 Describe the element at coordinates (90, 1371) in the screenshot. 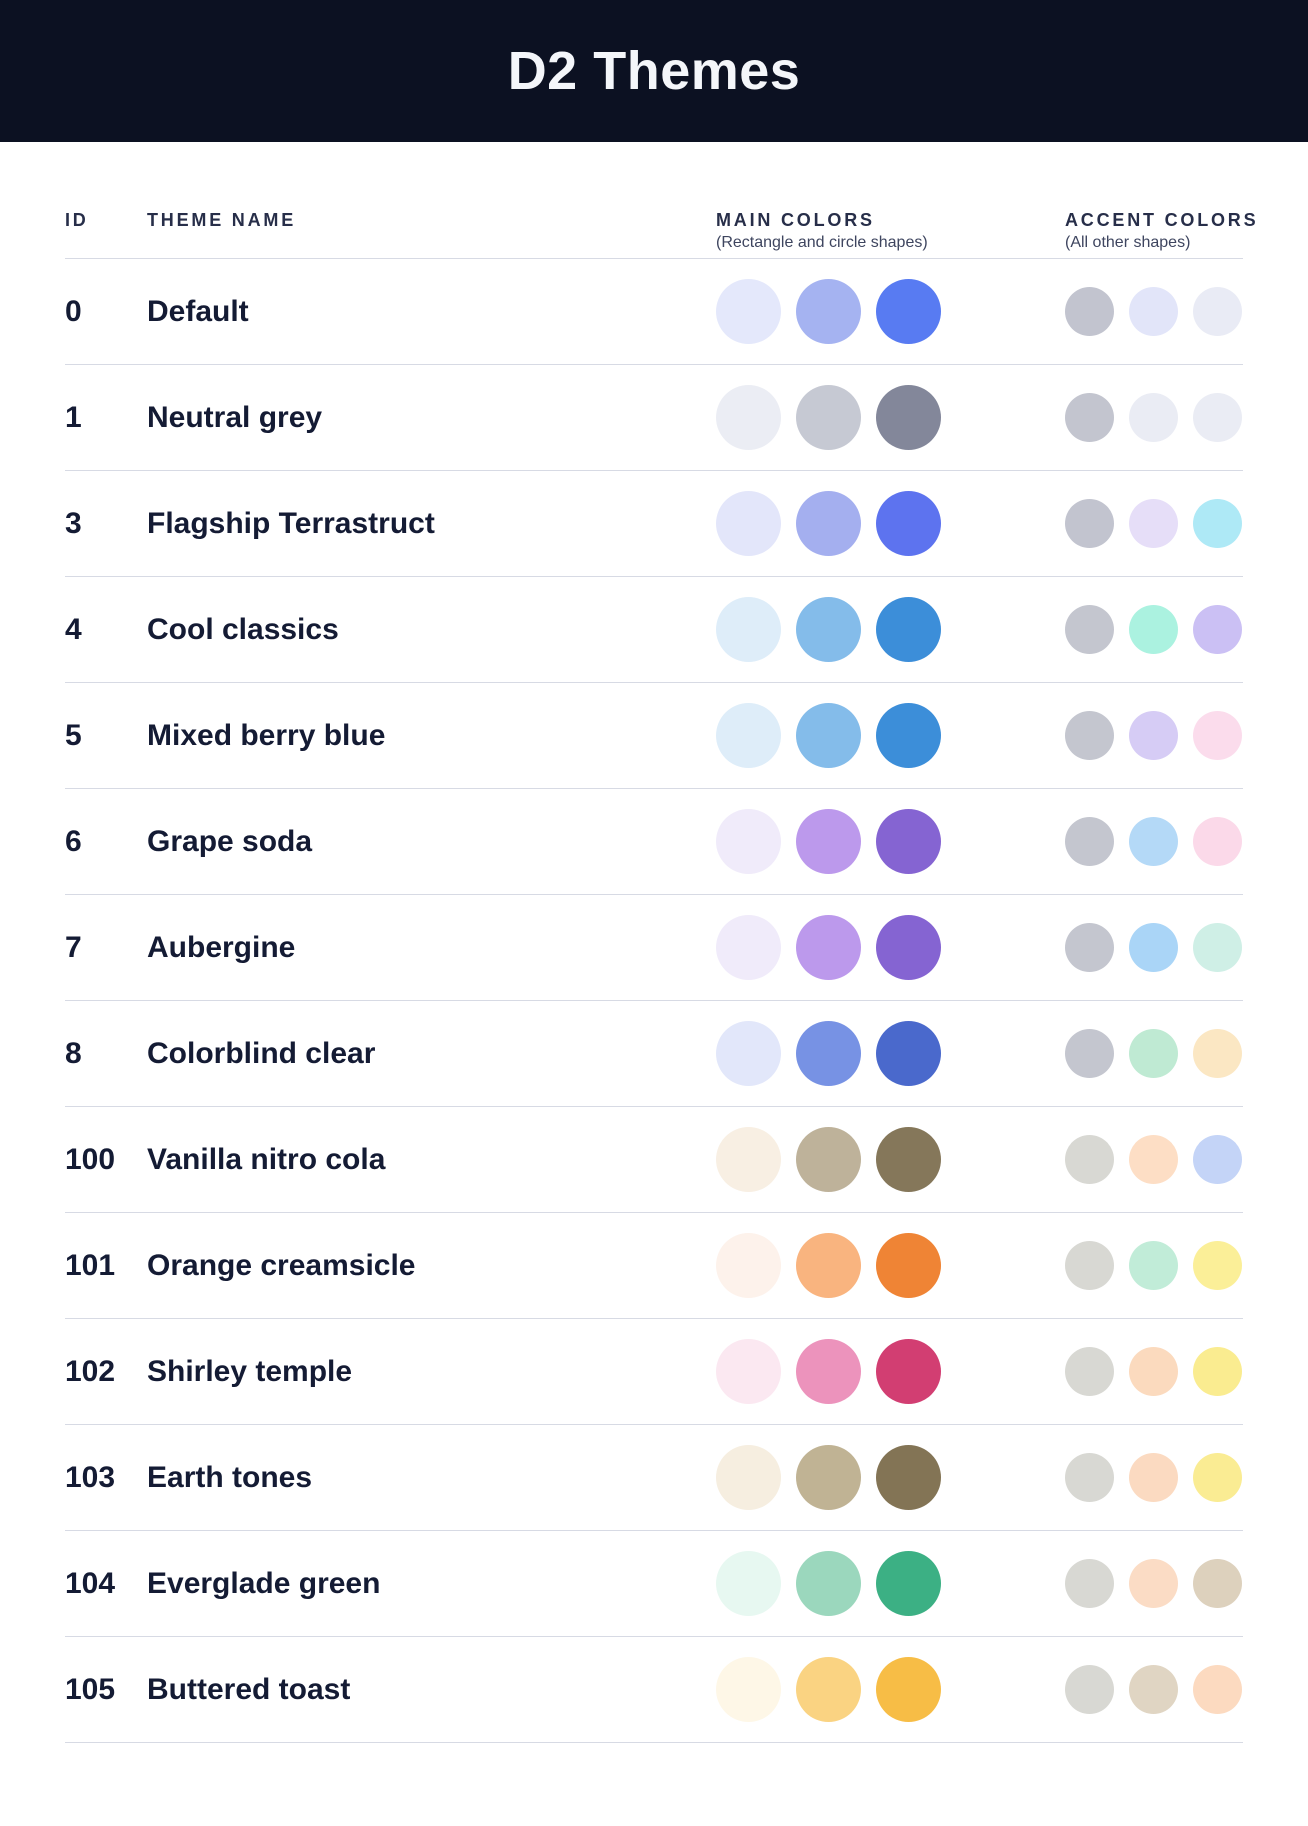

I see `theme-id: 102` at that location.